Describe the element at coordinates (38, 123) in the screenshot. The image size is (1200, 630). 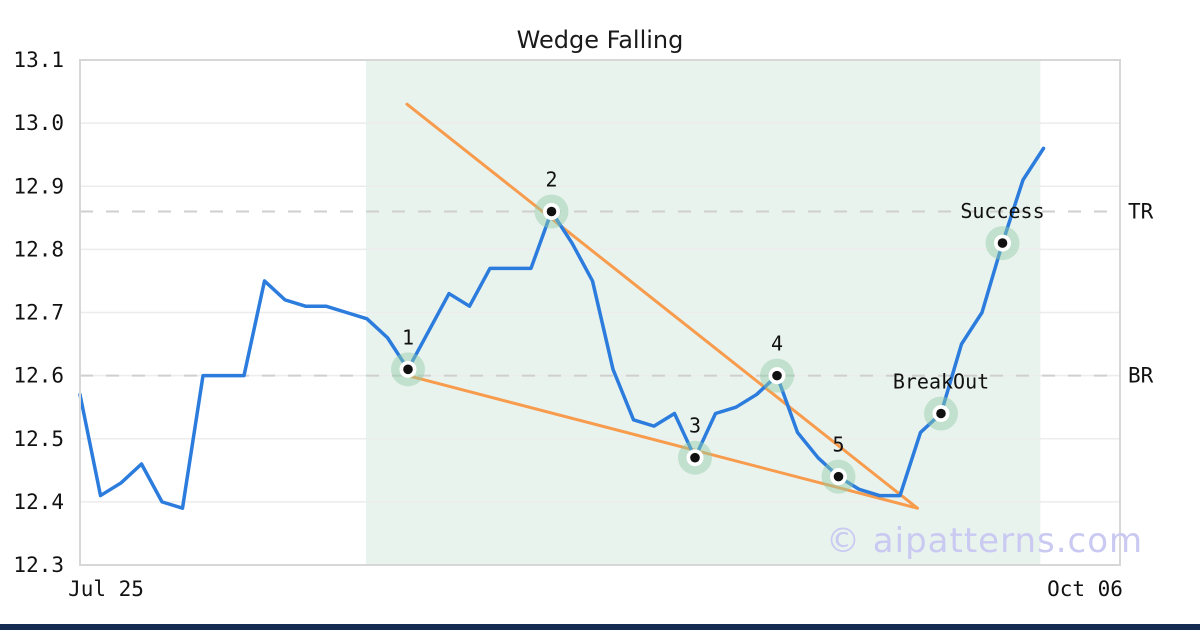
I see `y-tick-label: 13.0` at that location.